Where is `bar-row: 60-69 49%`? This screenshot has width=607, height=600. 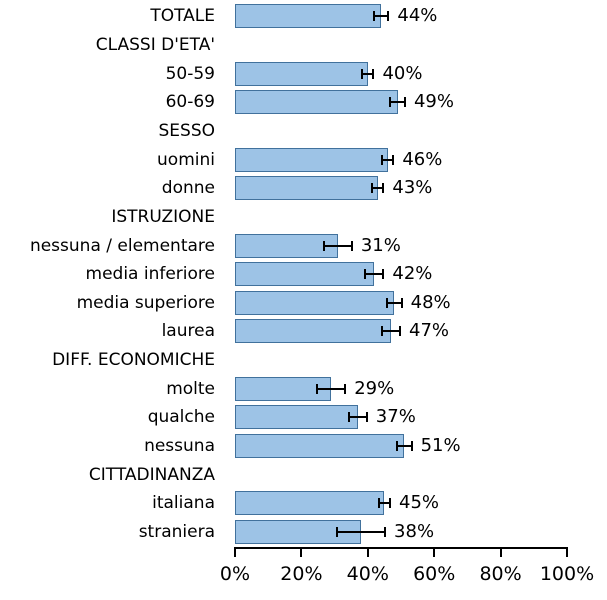 bar-row: 60-69 49% is located at coordinates (303, 102).